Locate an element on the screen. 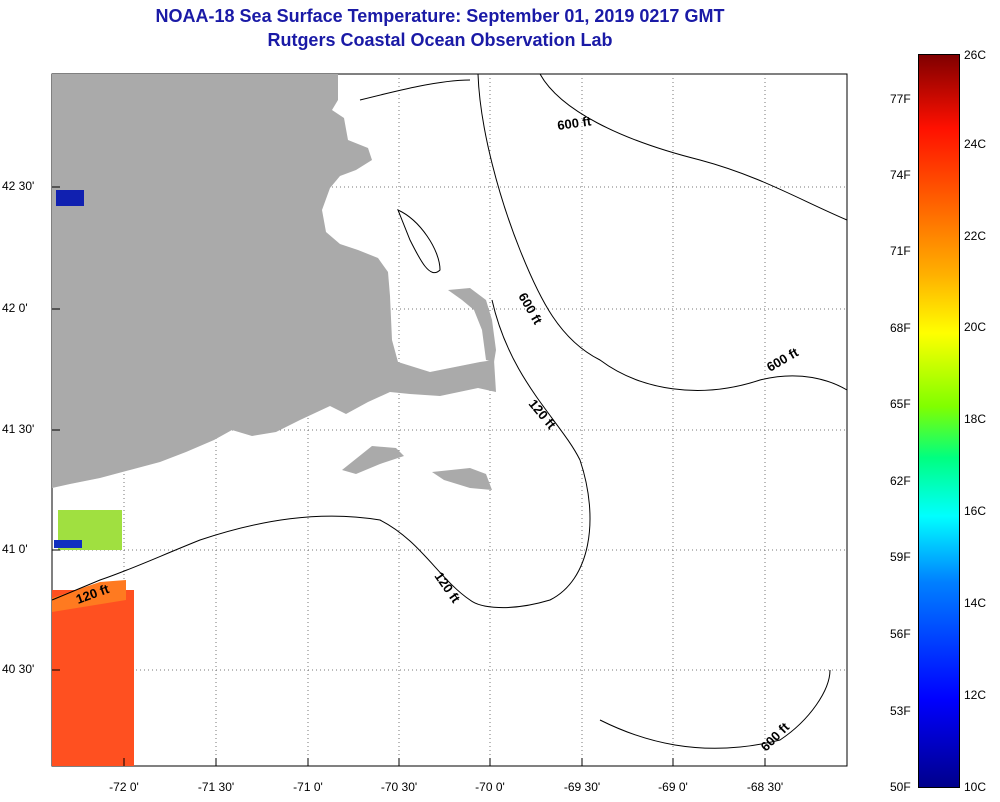 This screenshot has width=1000, height=802. cape-cod is located at coordinates (472, 325).